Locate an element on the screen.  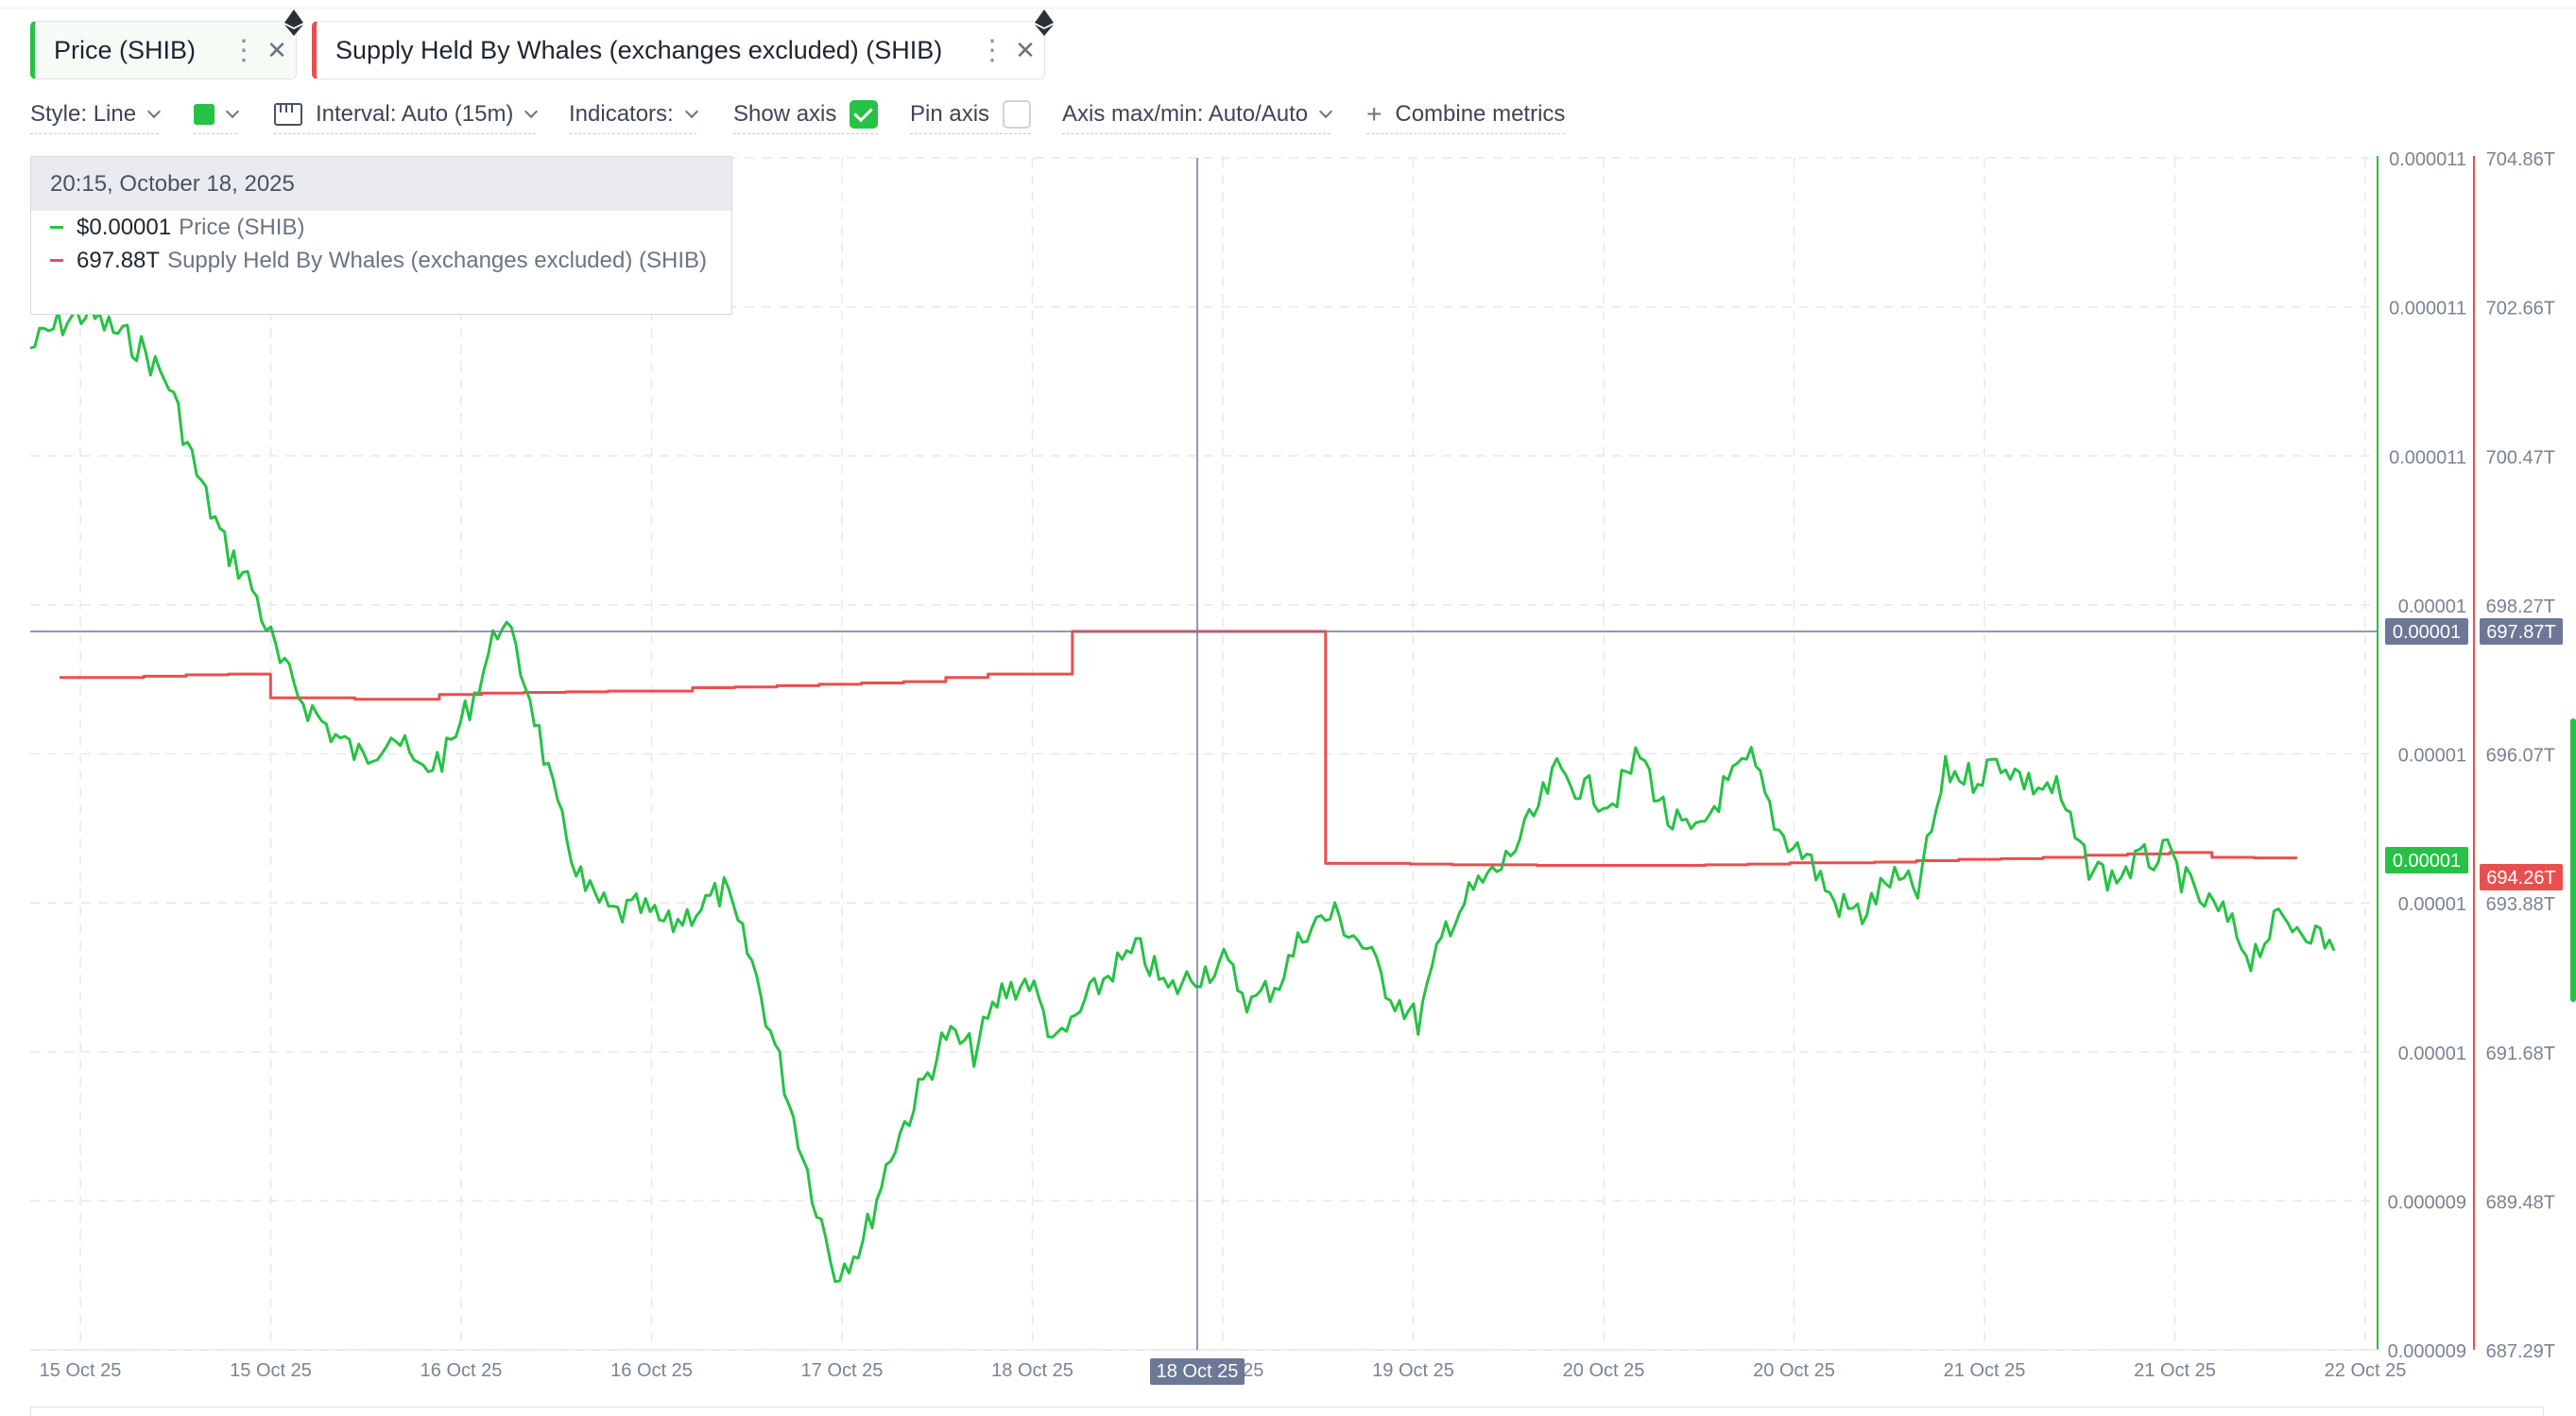
x-axis-tick: 18 Oct 25 is located at coordinates (1032, 1370).